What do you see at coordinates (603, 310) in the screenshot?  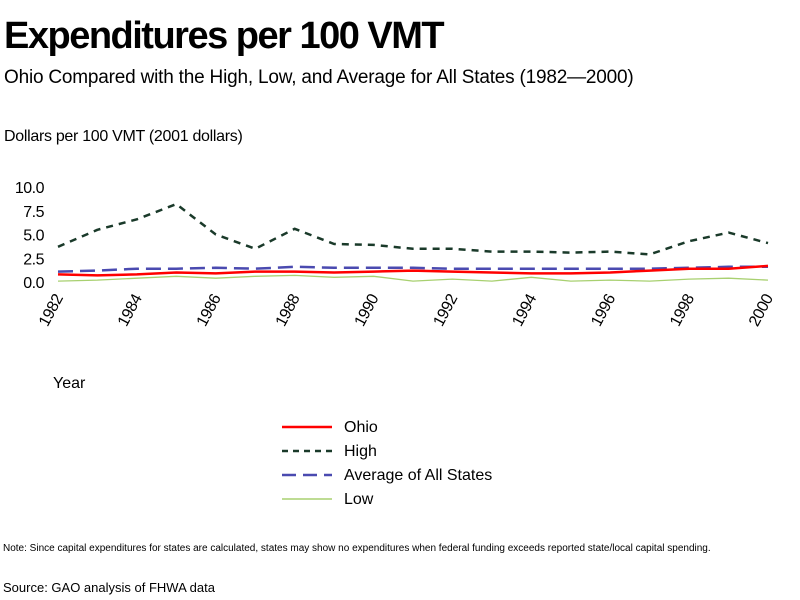 I see `x-tick-label: 1996` at bounding box center [603, 310].